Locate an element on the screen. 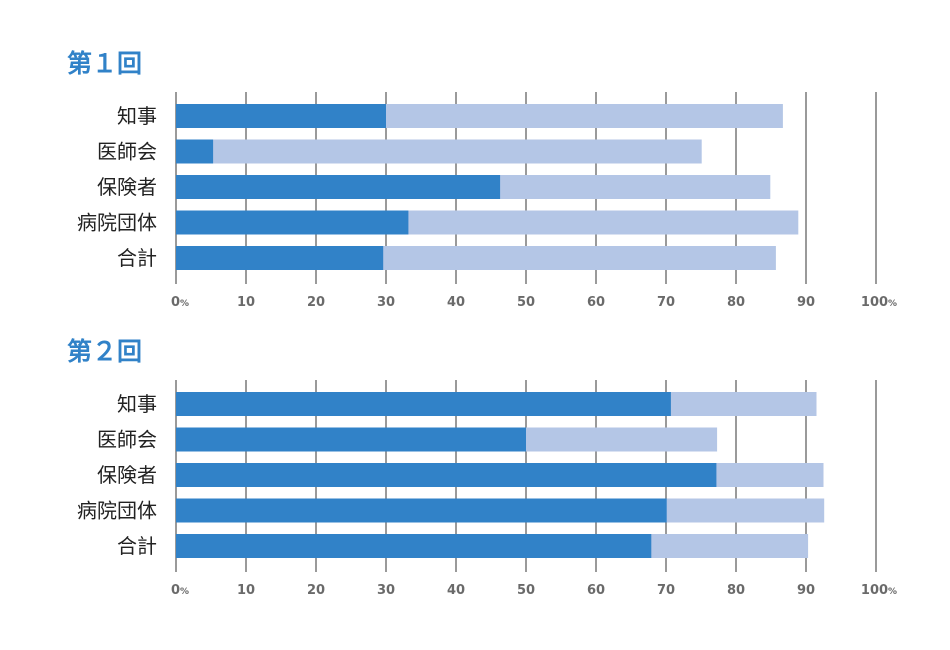 This screenshot has height=650, width=950. chart-title: 第２回 is located at coordinates (104, 351).